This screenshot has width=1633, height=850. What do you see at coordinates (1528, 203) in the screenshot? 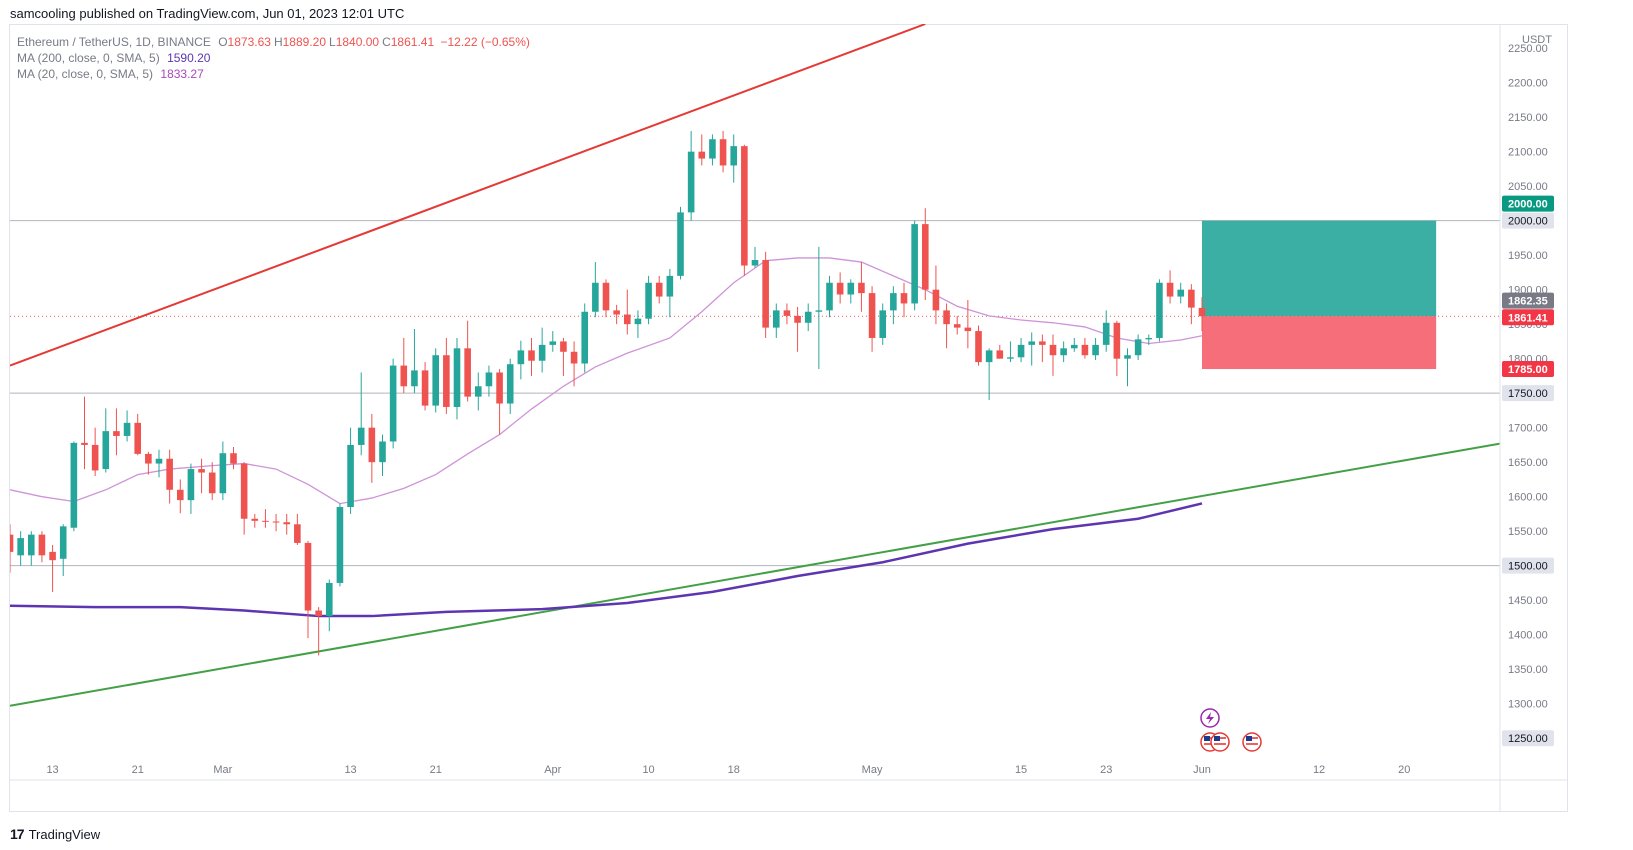
I see `price-badge-target: 2000.00` at bounding box center [1528, 203].